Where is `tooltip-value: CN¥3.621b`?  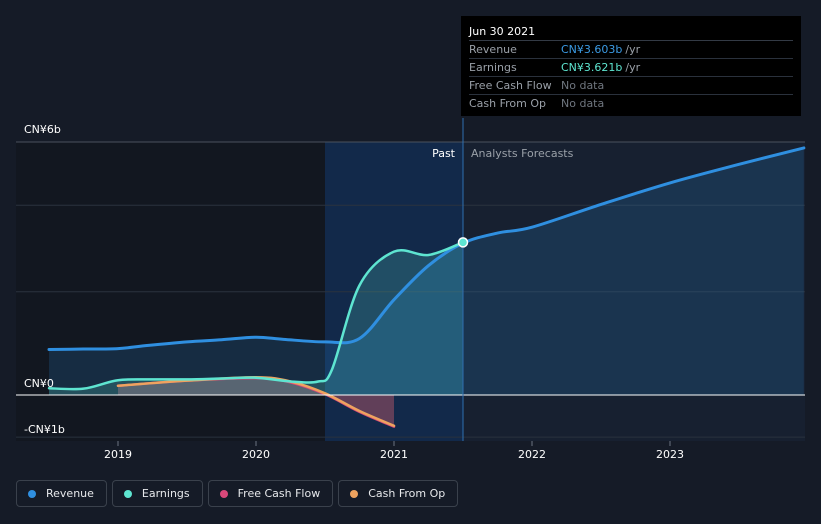
tooltip-value: CN¥3.621b is located at coordinates (592, 67).